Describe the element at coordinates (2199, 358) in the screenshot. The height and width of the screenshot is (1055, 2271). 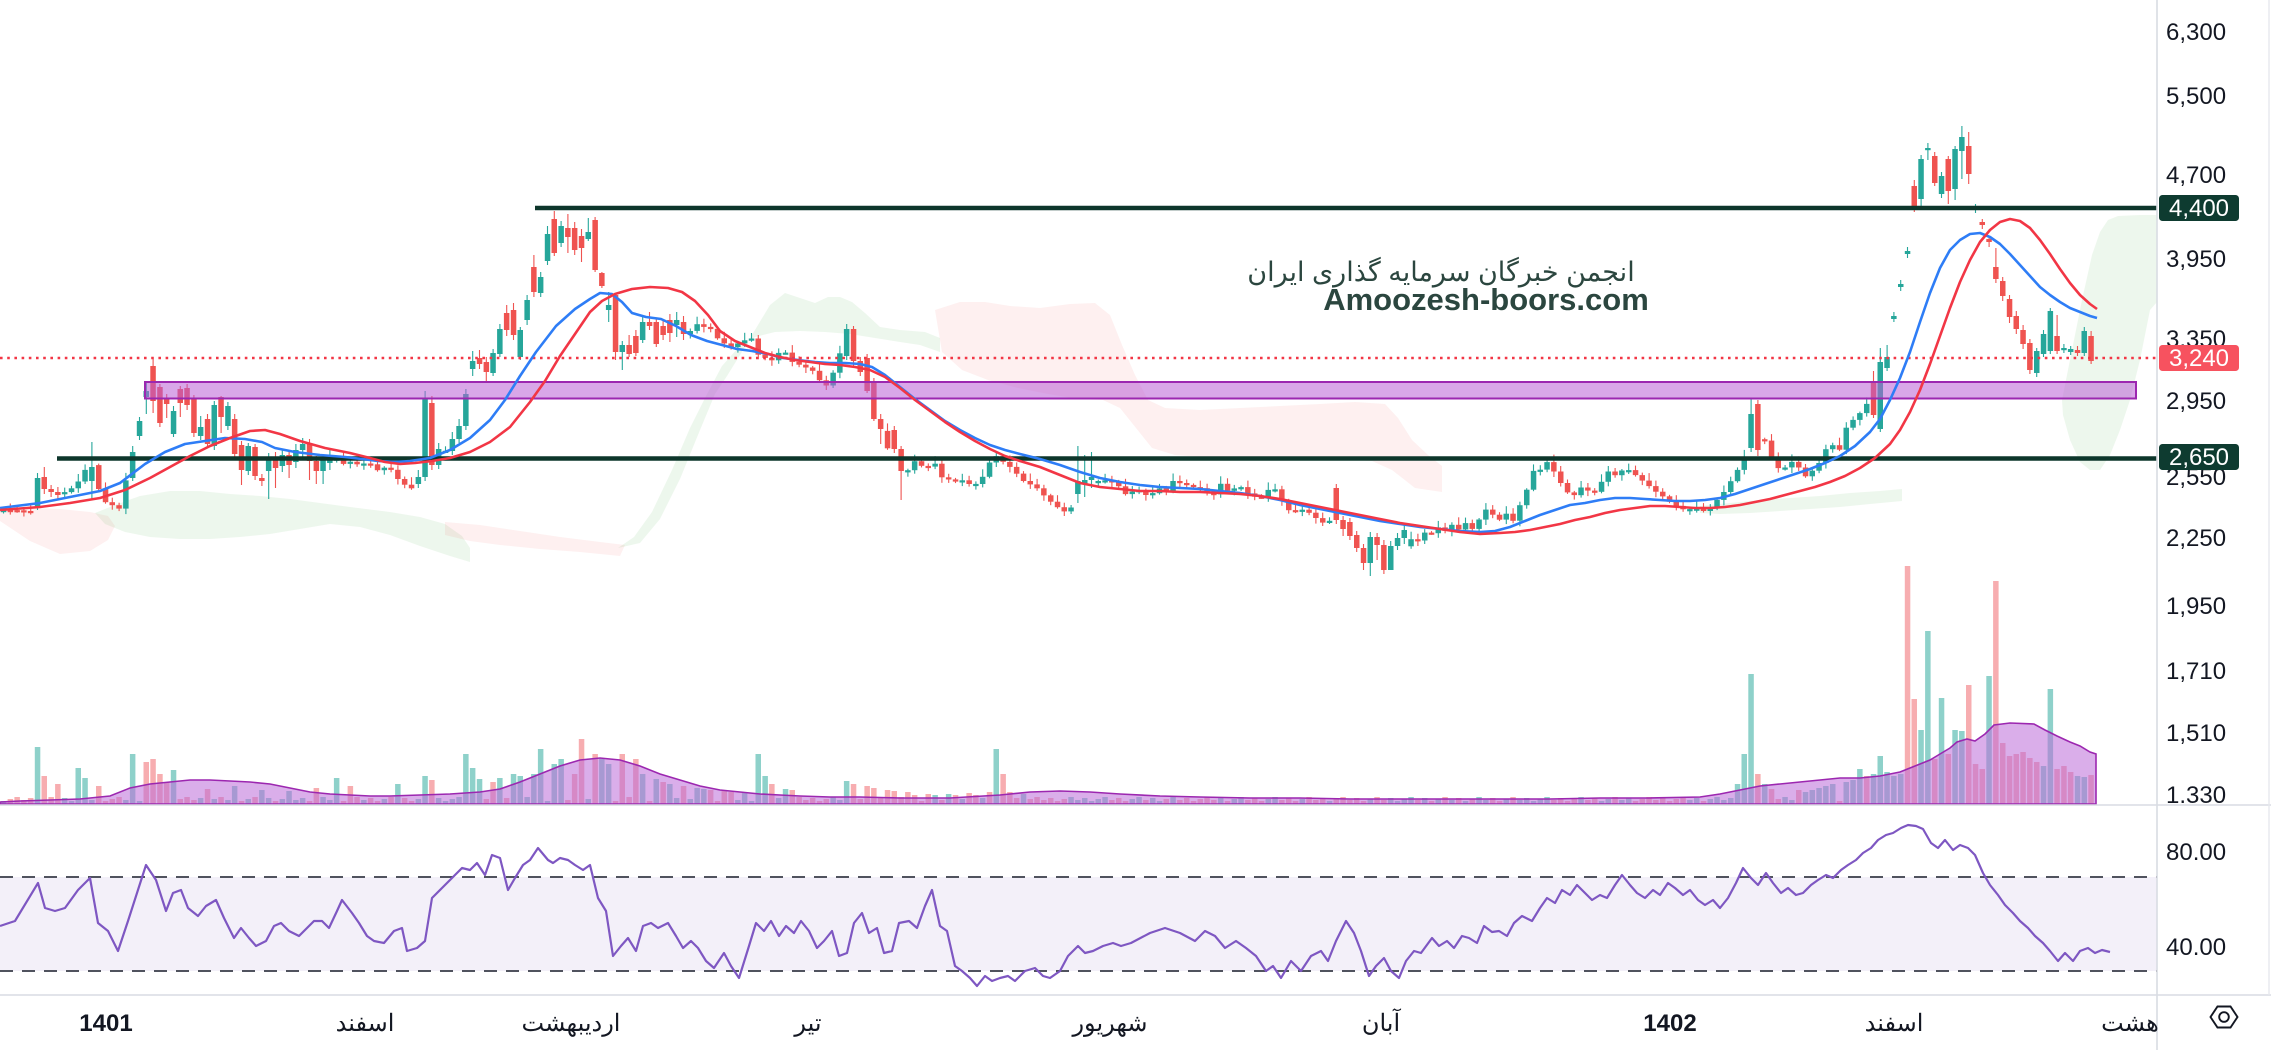
I see `svg-text: 3,240` at that location.